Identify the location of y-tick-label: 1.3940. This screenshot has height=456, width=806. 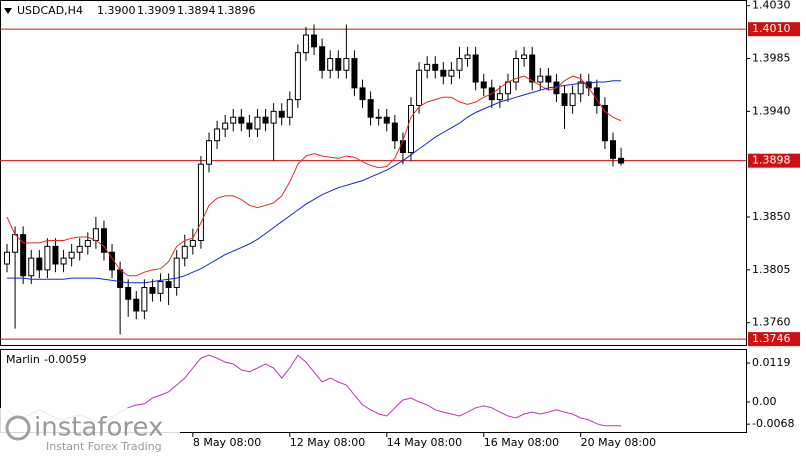
(771, 110).